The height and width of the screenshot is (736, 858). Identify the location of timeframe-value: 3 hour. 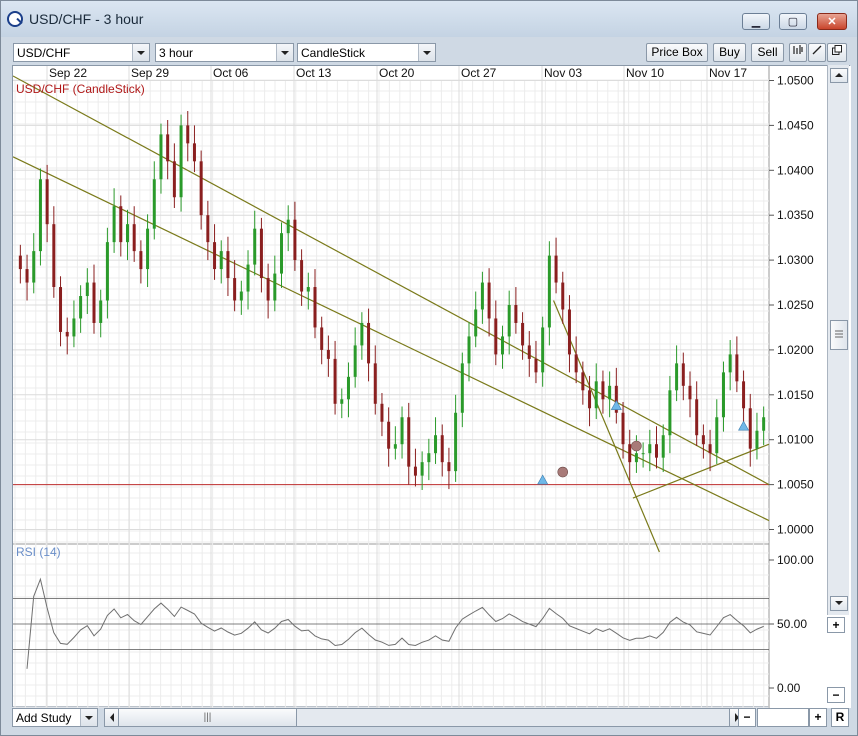
(176, 53).